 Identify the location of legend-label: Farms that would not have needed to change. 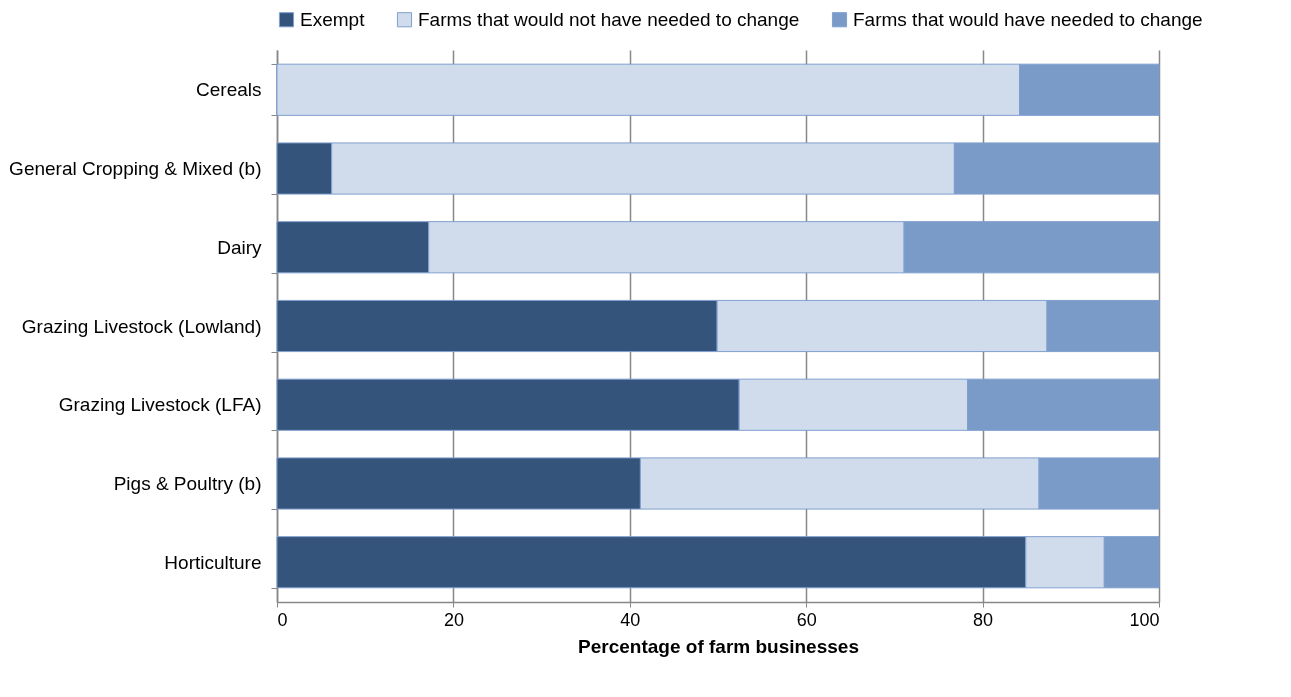
(609, 19).